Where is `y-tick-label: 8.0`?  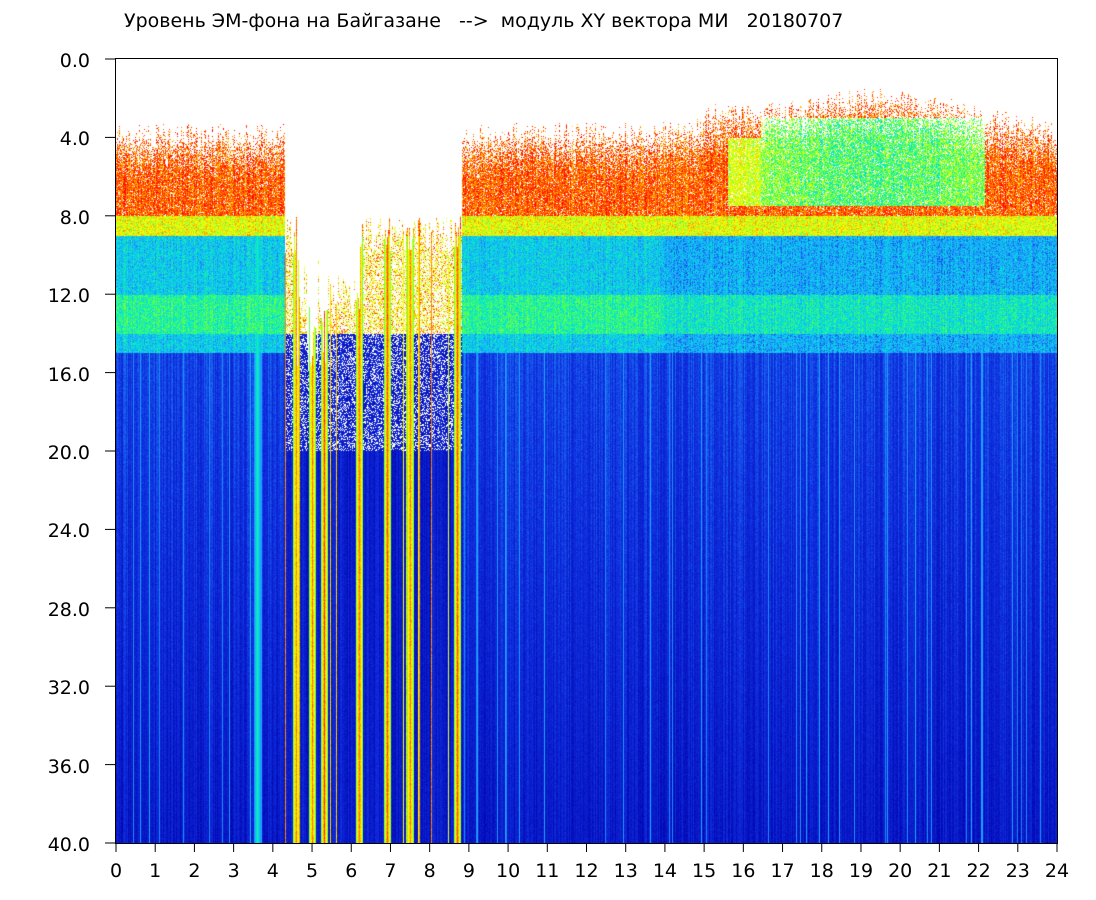
y-tick-label: 8.0 is located at coordinates (74, 217).